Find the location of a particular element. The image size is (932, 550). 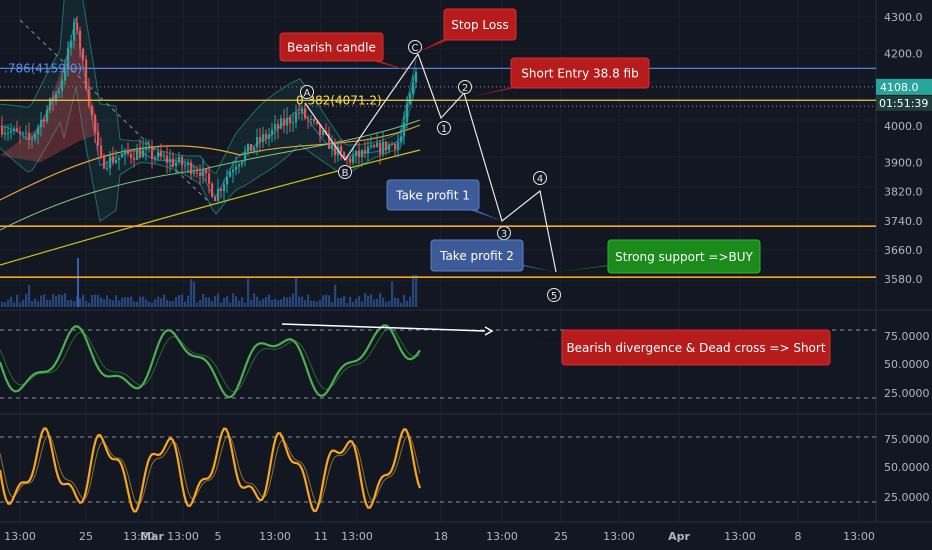

annotation-take-profit-1: Take profit 1 is located at coordinates (444, 200).